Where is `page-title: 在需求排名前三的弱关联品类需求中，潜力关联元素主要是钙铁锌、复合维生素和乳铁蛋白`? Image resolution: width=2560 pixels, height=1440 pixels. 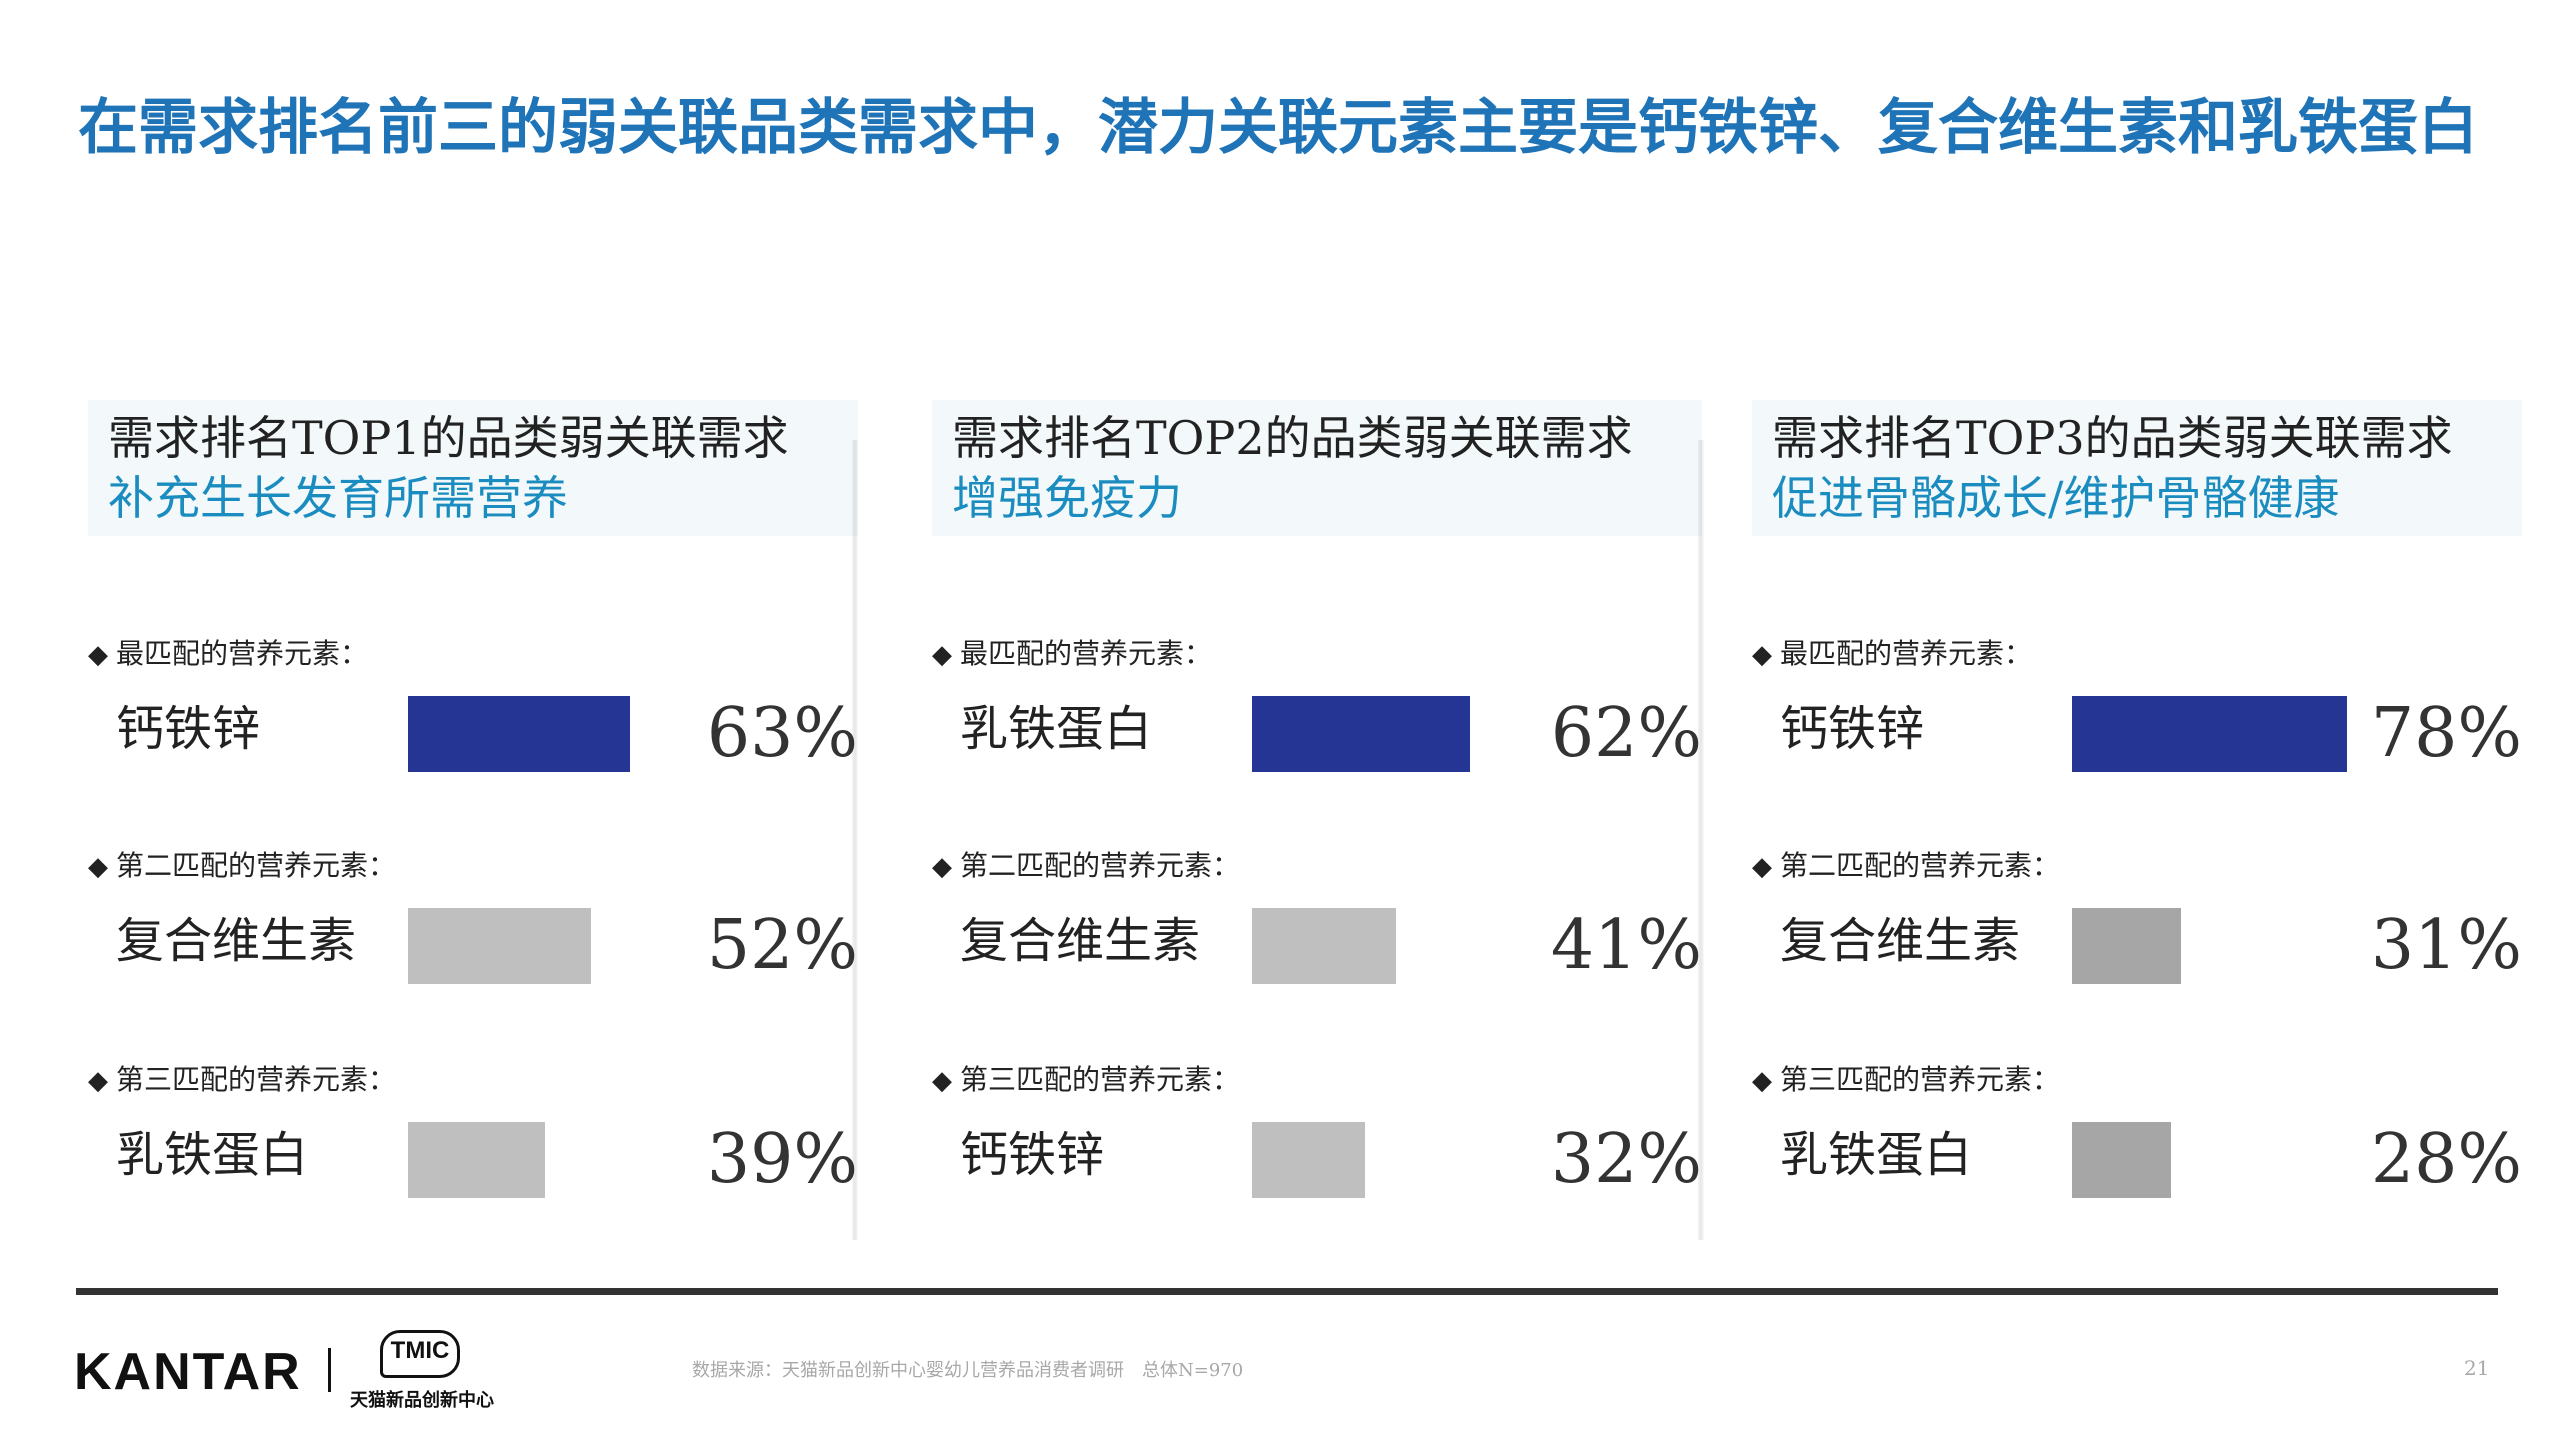 page-title: 在需求排名前三的弱关联品类需求中，潜力关联元素主要是钙铁锌、复合维生素和乳铁蛋白 is located at coordinates (1278, 128).